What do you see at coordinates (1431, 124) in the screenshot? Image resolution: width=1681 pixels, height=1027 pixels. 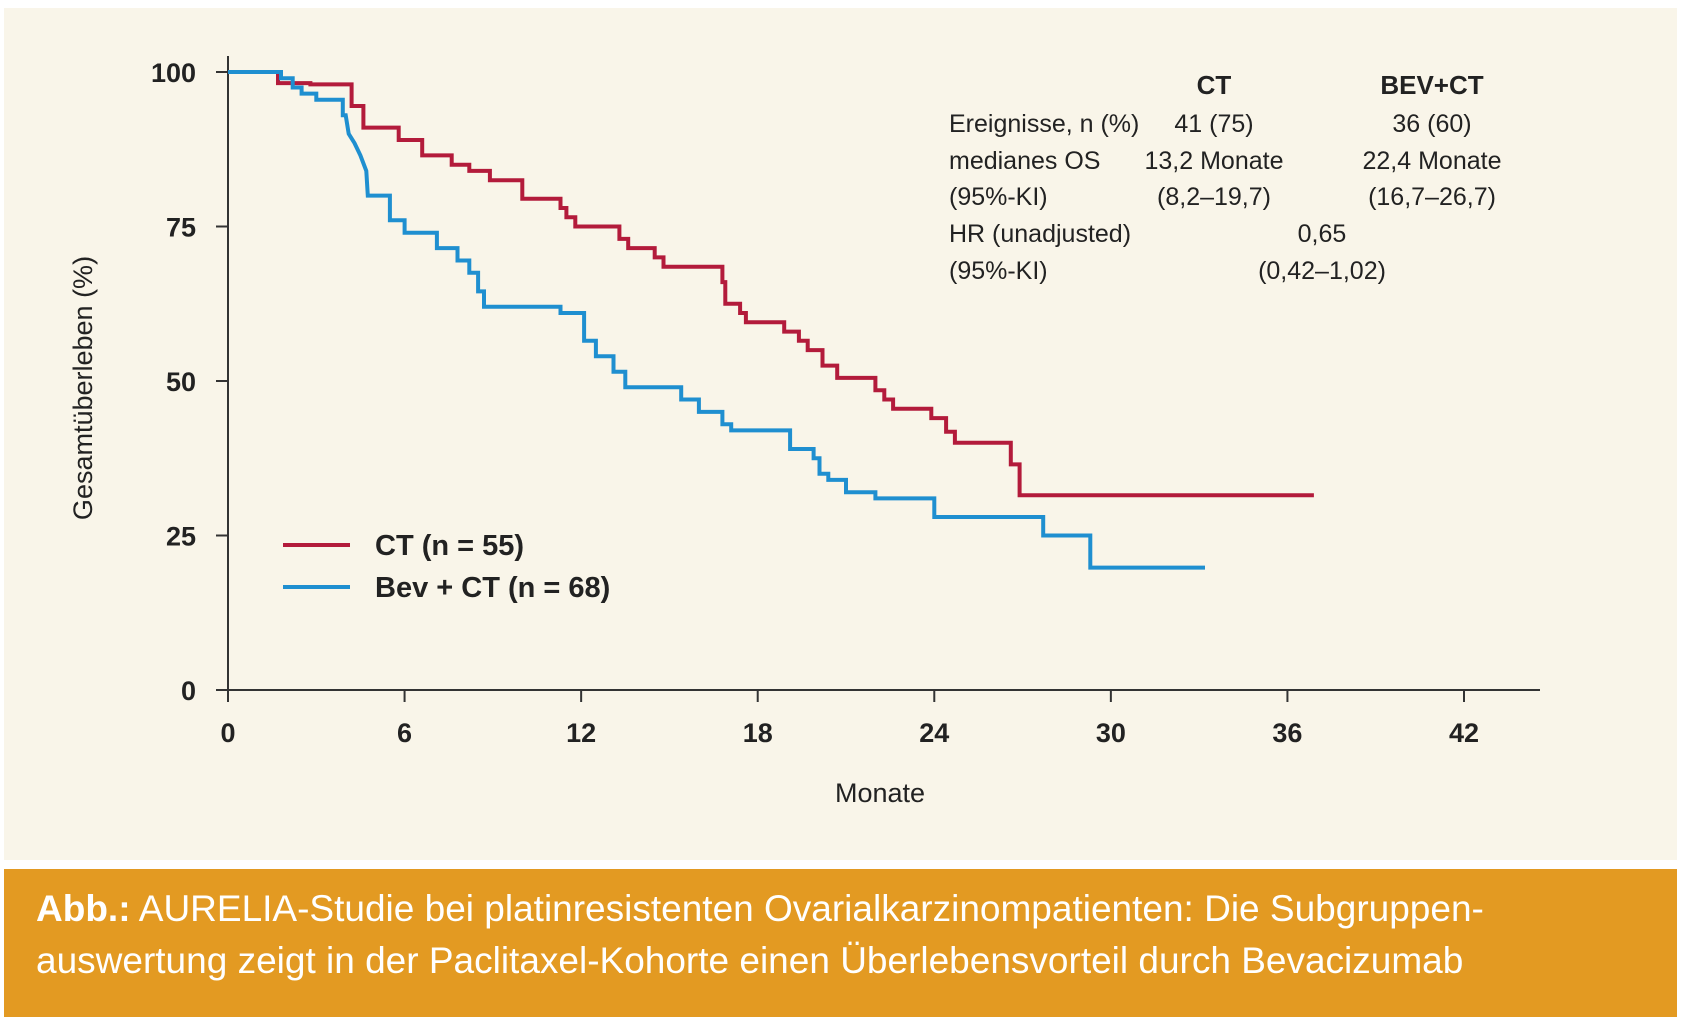 I see `stats-cell-bev: 36 (60)` at bounding box center [1431, 124].